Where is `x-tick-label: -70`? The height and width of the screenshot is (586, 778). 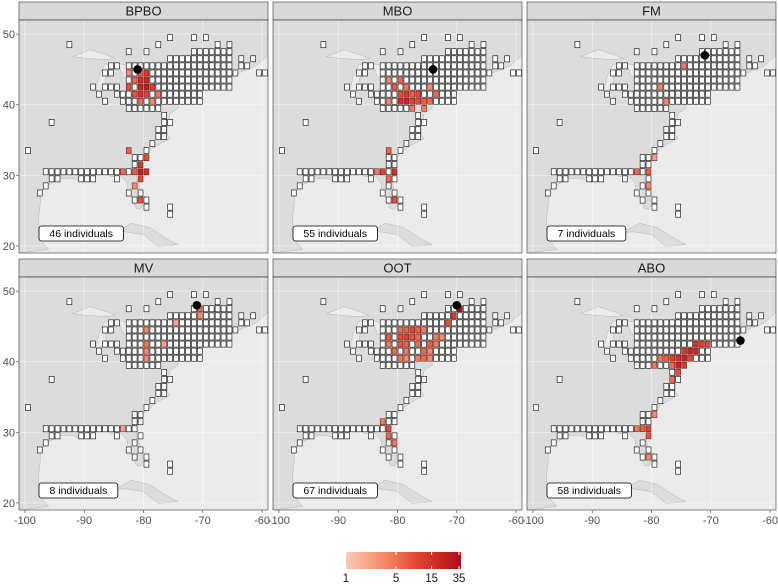
x-tick-label: -70 is located at coordinates (203, 521).